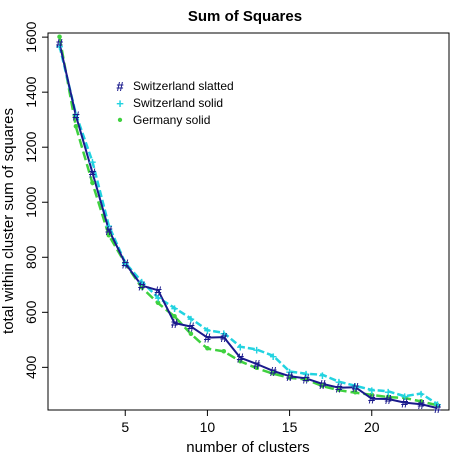 This screenshot has height=465, width=474. What do you see at coordinates (171, 120) in the screenshot?
I see `legend-label: Germany solid` at bounding box center [171, 120].